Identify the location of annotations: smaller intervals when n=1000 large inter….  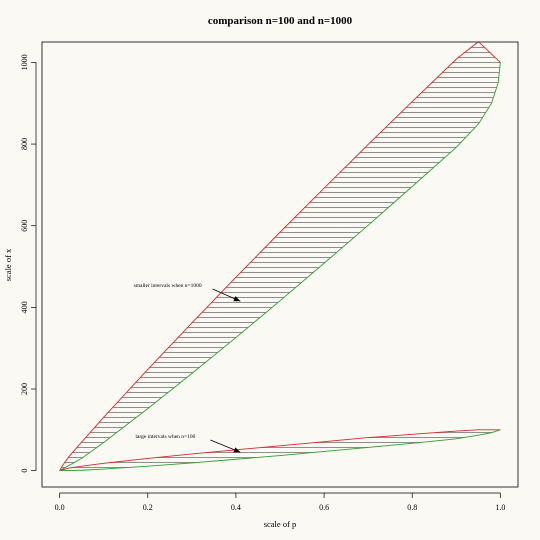
(187, 368).